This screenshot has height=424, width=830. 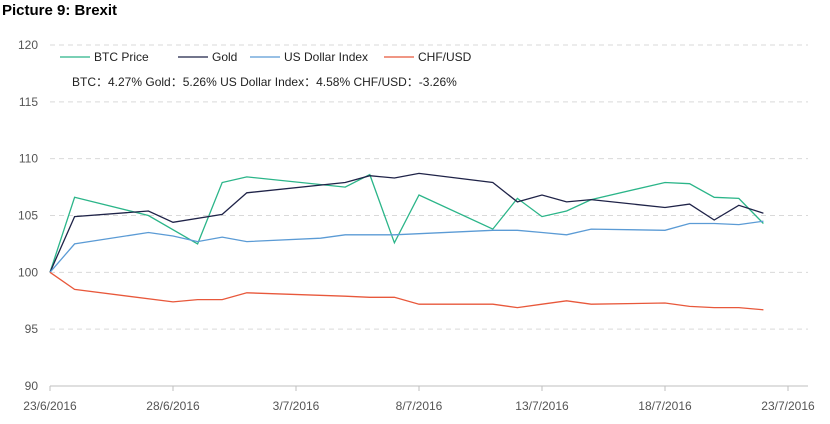 What do you see at coordinates (266, 57) in the screenshot?
I see `legend: BTC Price Gold US Dollar Index CHF/USD` at bounding box center [266, 57].